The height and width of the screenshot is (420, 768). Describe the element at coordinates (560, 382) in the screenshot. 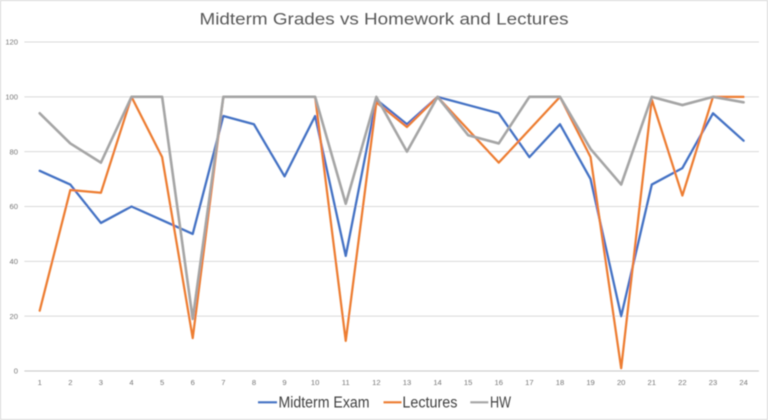

I see `svg-text: 18` at that location.